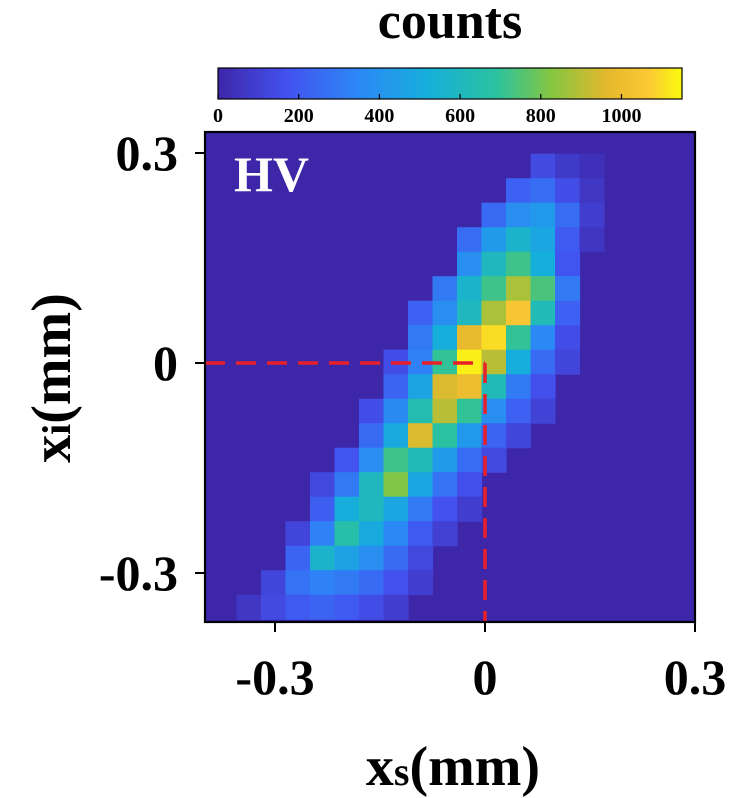  What do you see at coordinates (138, 573) in the screenshot?
I see `y-tick-label: -0.3` at bounding box center [138, 573].